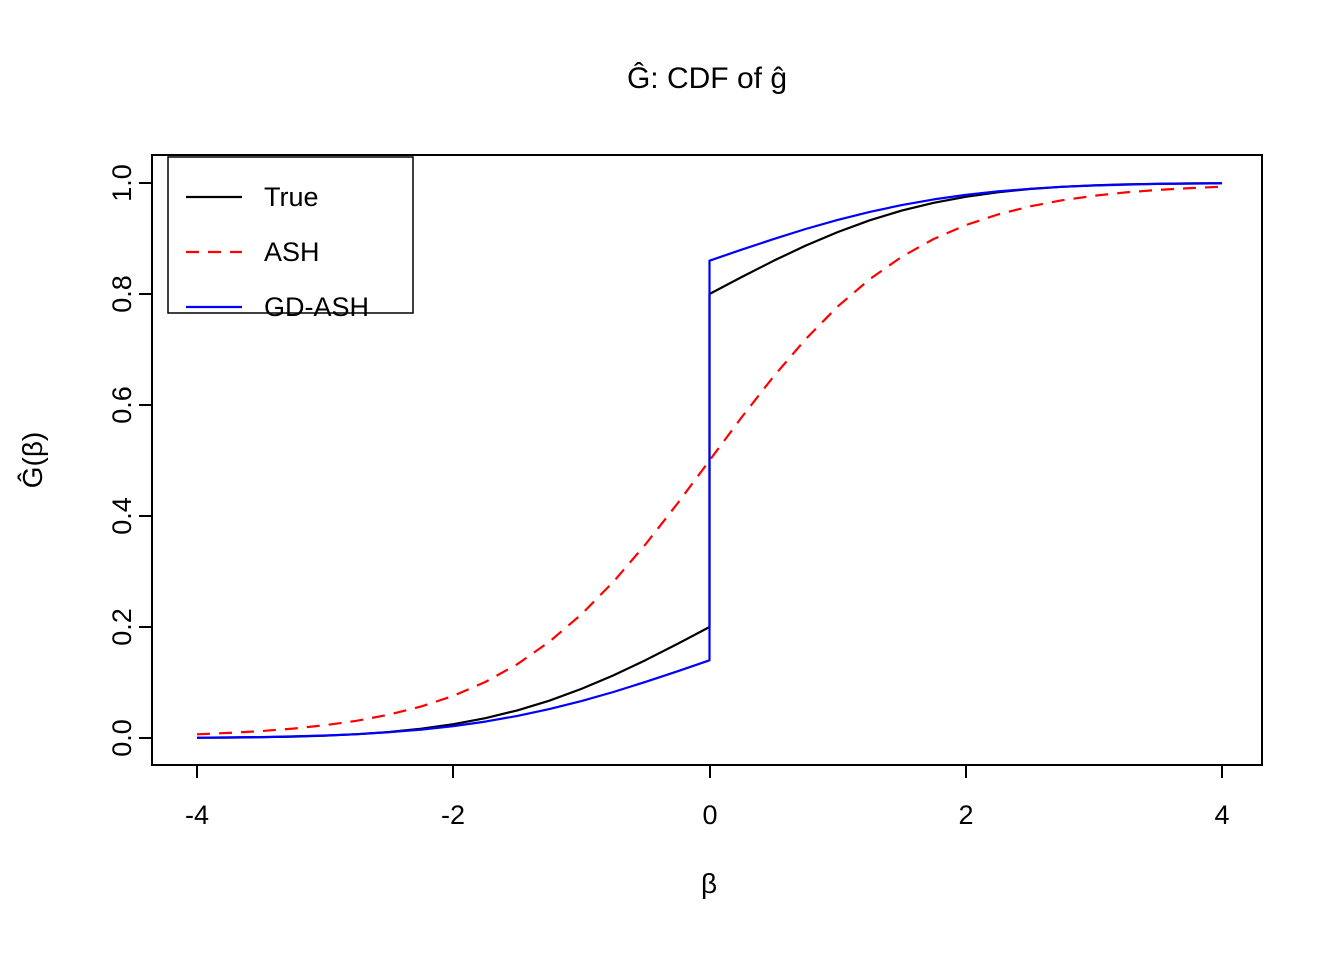  Describe the element at coordinates (316, 307) in the screenshot. I see `legend-label-gd-ash: GD-ASH` at that location.